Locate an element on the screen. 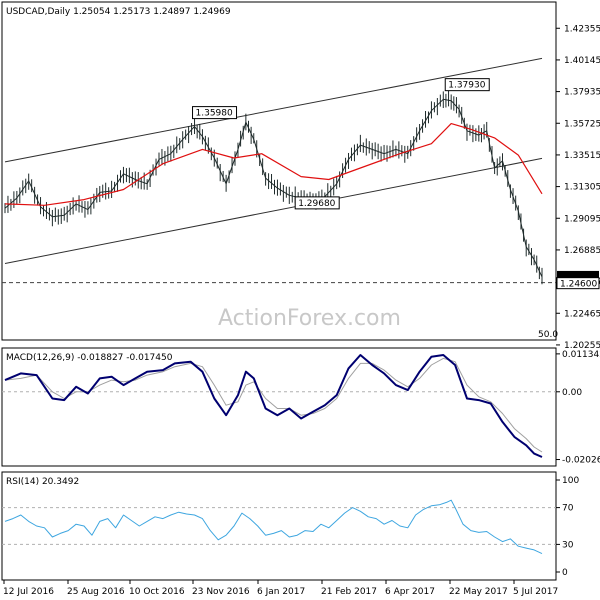 This screenshot has height=600, width=600. annotation-label: 1.37930 is located at coordinates (466, 86).